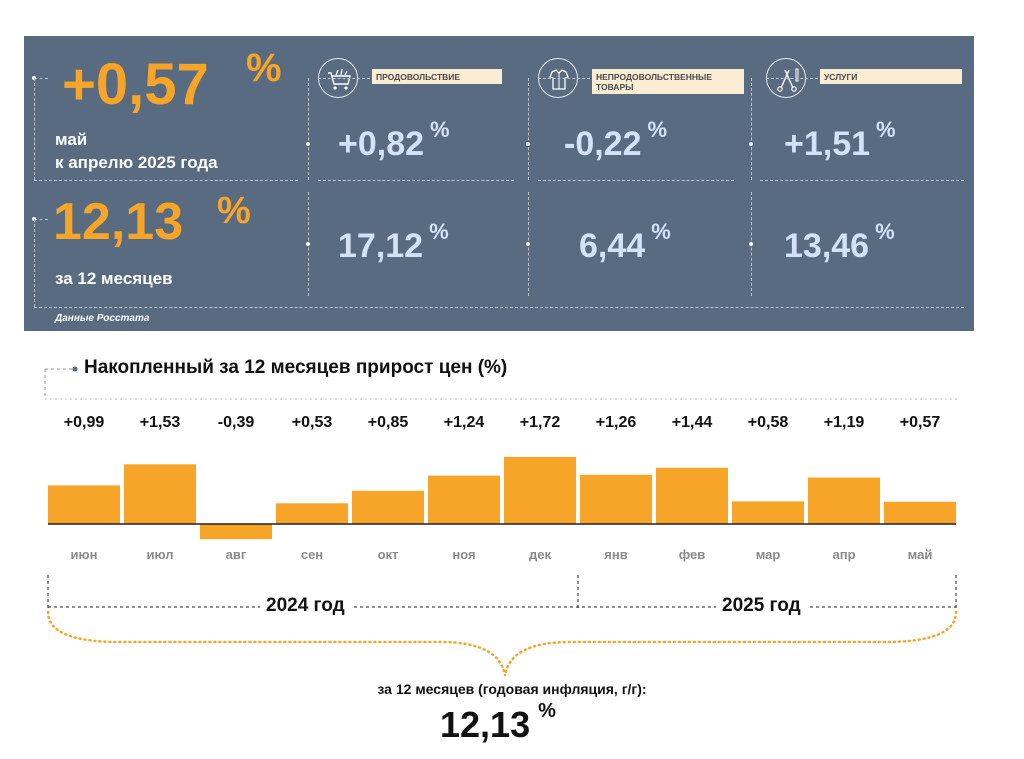  I want to click on year-label-2024: 2024 год, so click(305, 606).